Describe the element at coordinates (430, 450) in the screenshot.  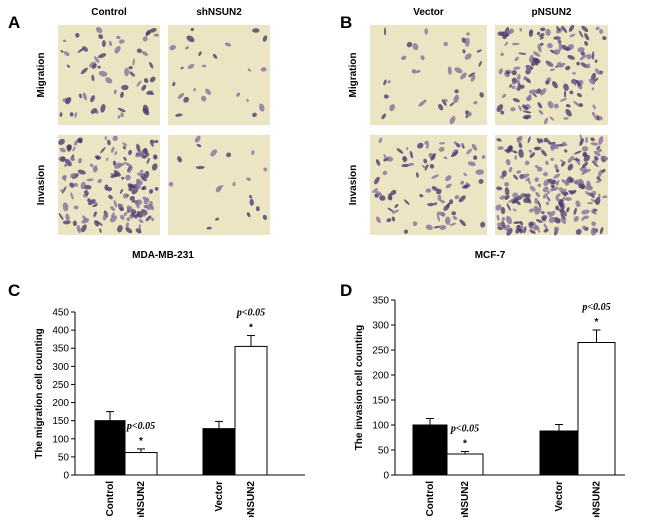
I see `bar` at that location.